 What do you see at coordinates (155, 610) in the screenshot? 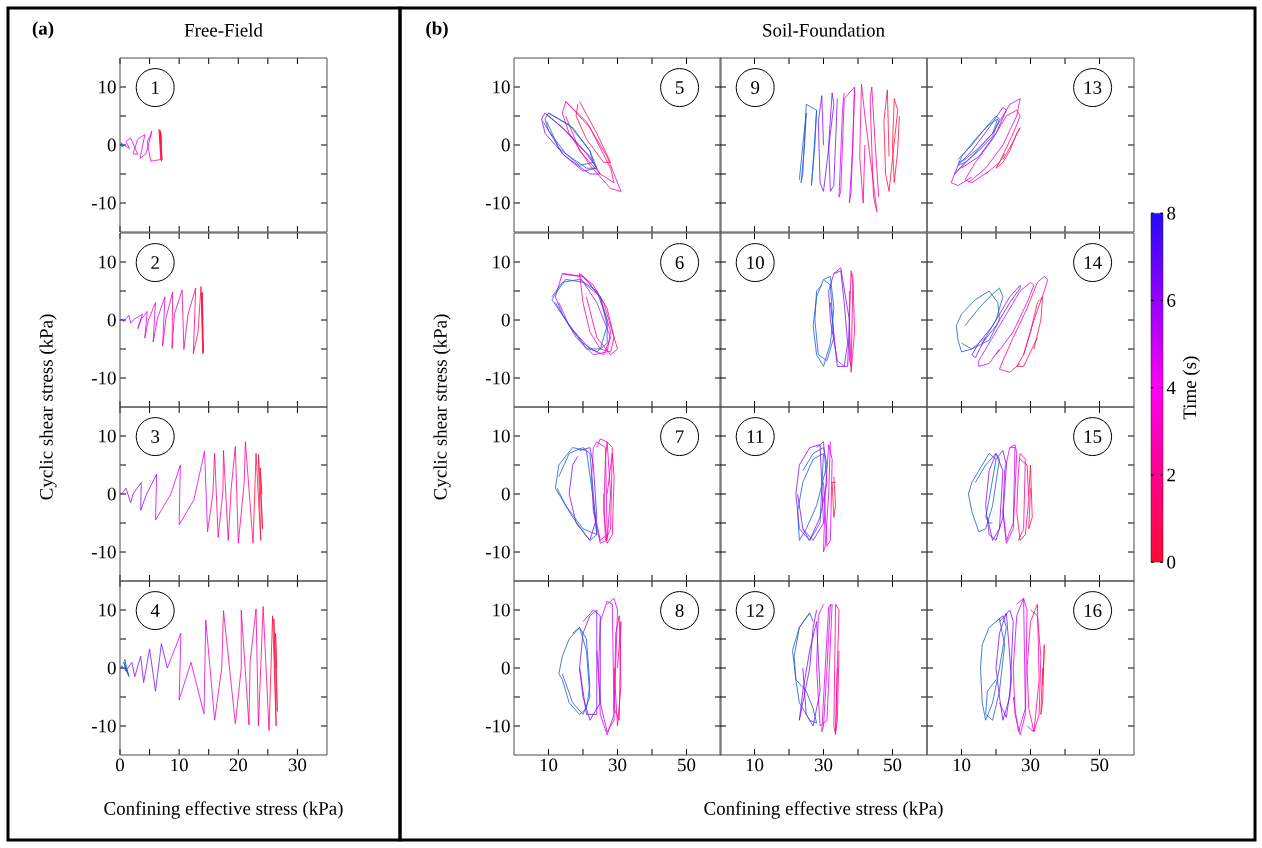
I see `annotation: 4` at bounding box center [155, 610].